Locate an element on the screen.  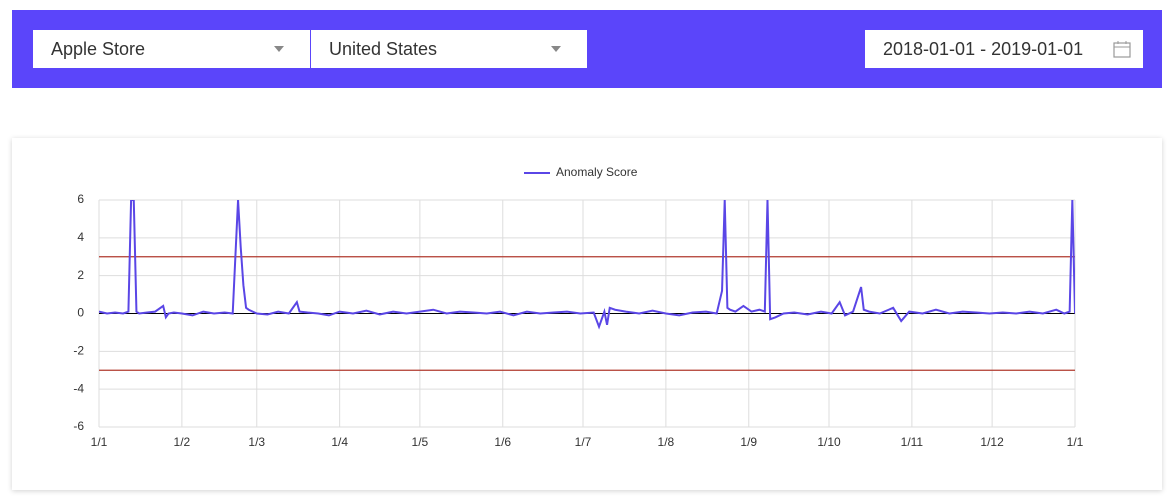
x-tick-label: 1/9 is located at coordinates (748, 442).